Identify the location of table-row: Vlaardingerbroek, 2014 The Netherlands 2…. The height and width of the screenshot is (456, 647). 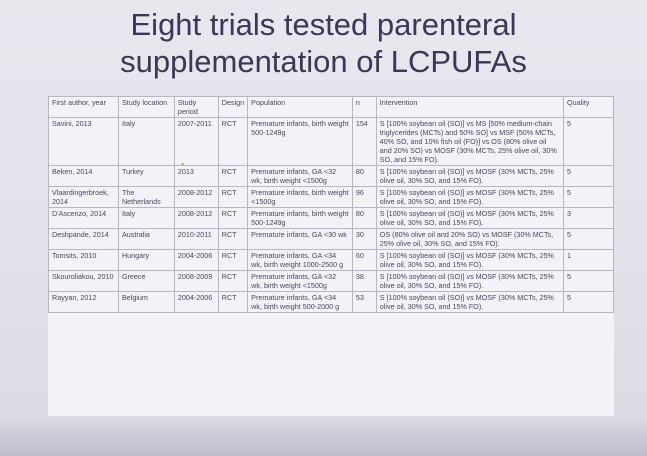
(331, 197).